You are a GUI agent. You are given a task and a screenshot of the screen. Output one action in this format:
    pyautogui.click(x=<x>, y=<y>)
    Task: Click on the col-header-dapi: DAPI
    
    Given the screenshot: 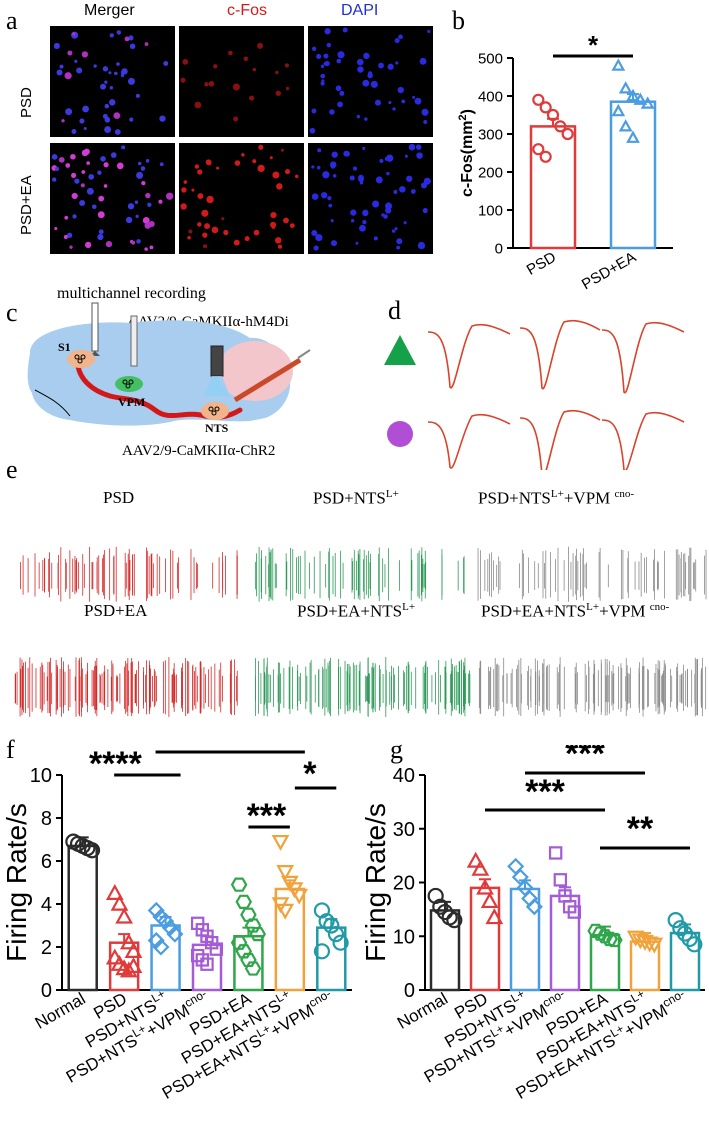 What is the action you would take?
    pyautogui.click(x=360, y=10)
    